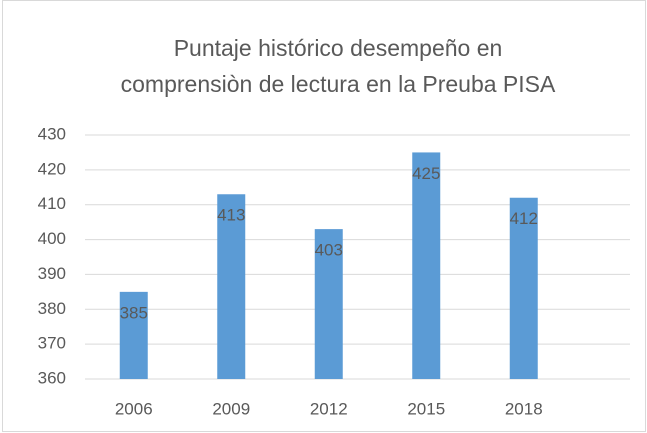  I want to click on data-label: 412, so click(524, 218).